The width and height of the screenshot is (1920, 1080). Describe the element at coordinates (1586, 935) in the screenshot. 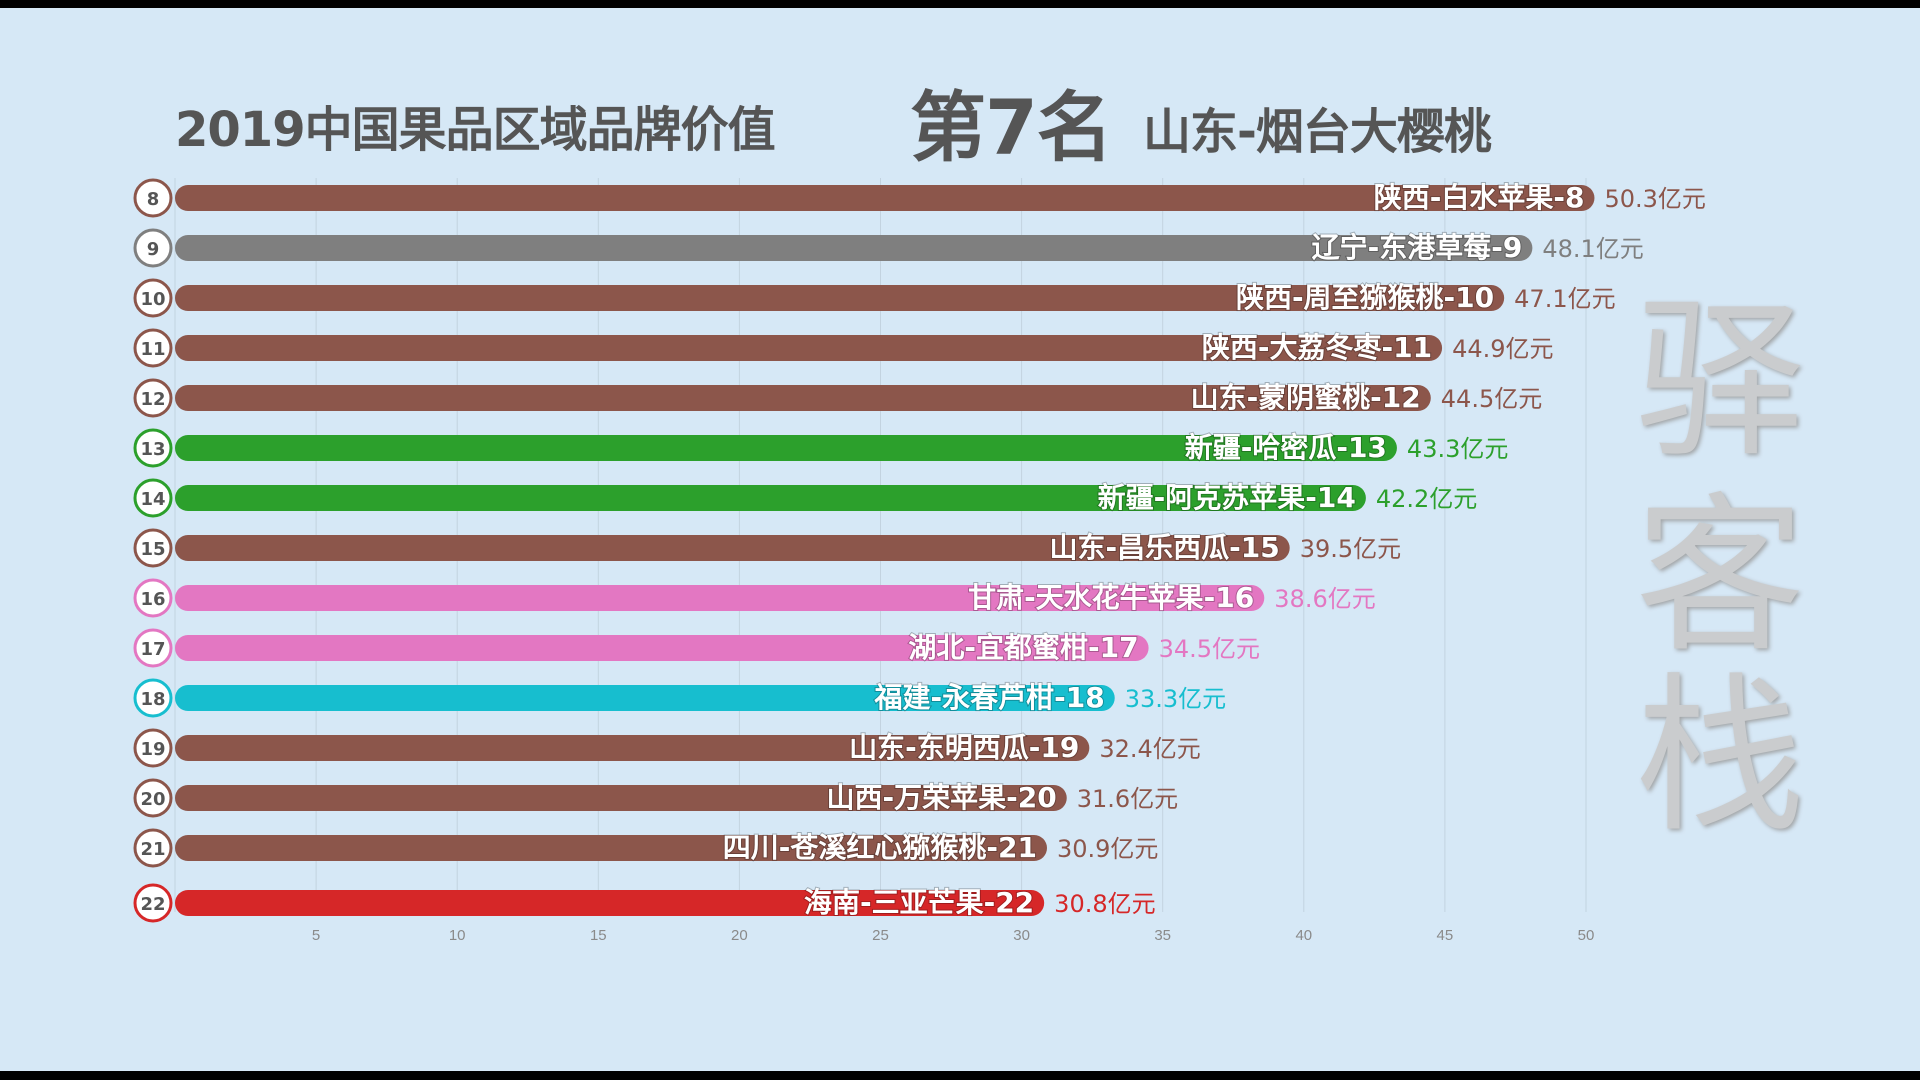

I see `x-tick-label: 50` at that location.